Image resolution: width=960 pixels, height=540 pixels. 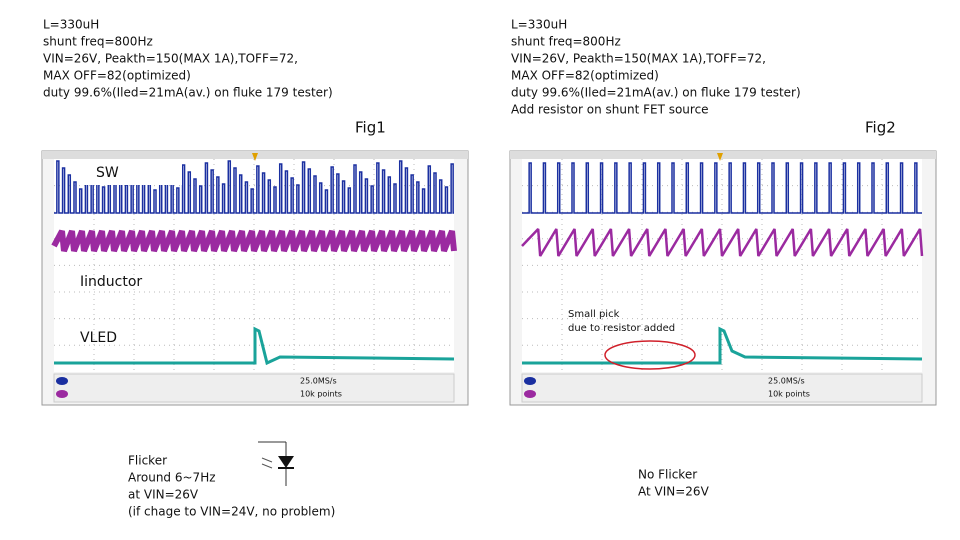 I want to click on figure-label: Fig1, so click(x=370, y=128).